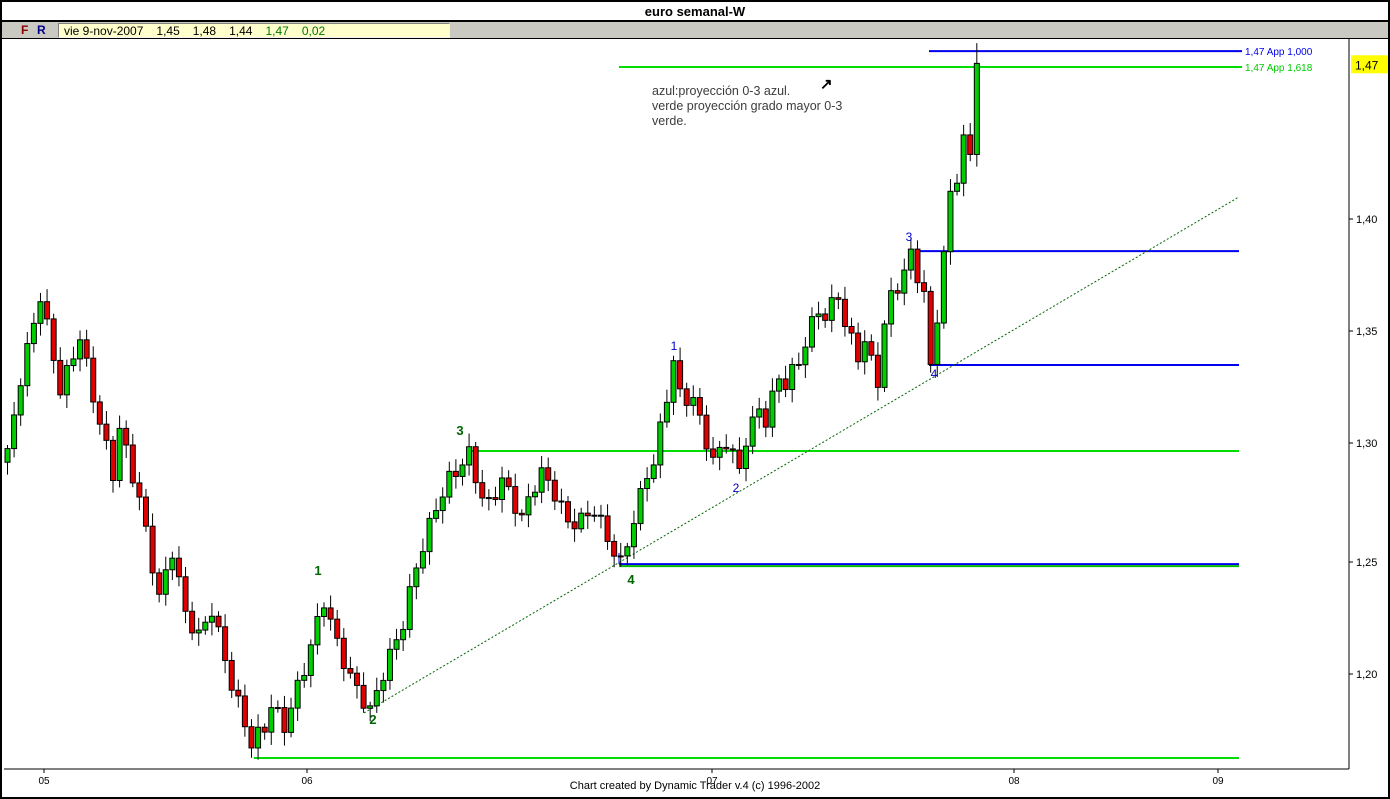  Describe the element at coordinates (1279, 52) in the screenshot. I see `projection-label: 1,47 App 1,000` at that location.